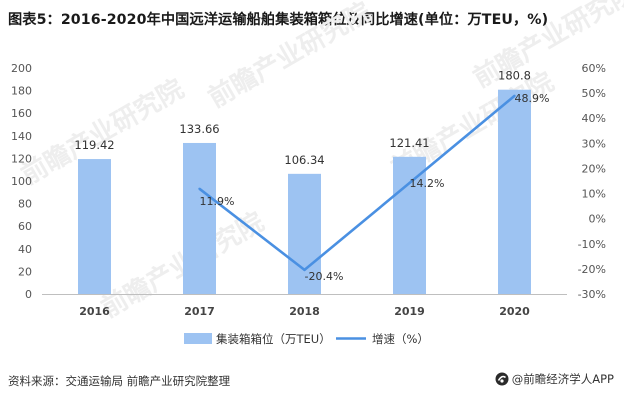  I want to click on y-left-tick-label: 140, so click(21, 136).